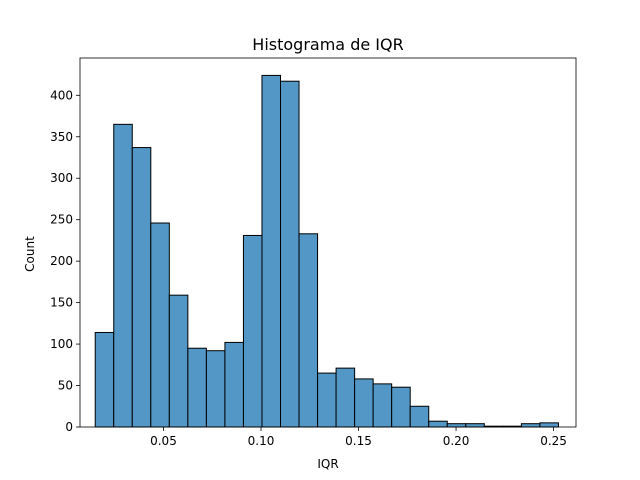 This screenshot has width=640, height=480. Describe the element at coordinates (61, 261) in the screenshot. I see `y-tick-label-4: 200` at that location.